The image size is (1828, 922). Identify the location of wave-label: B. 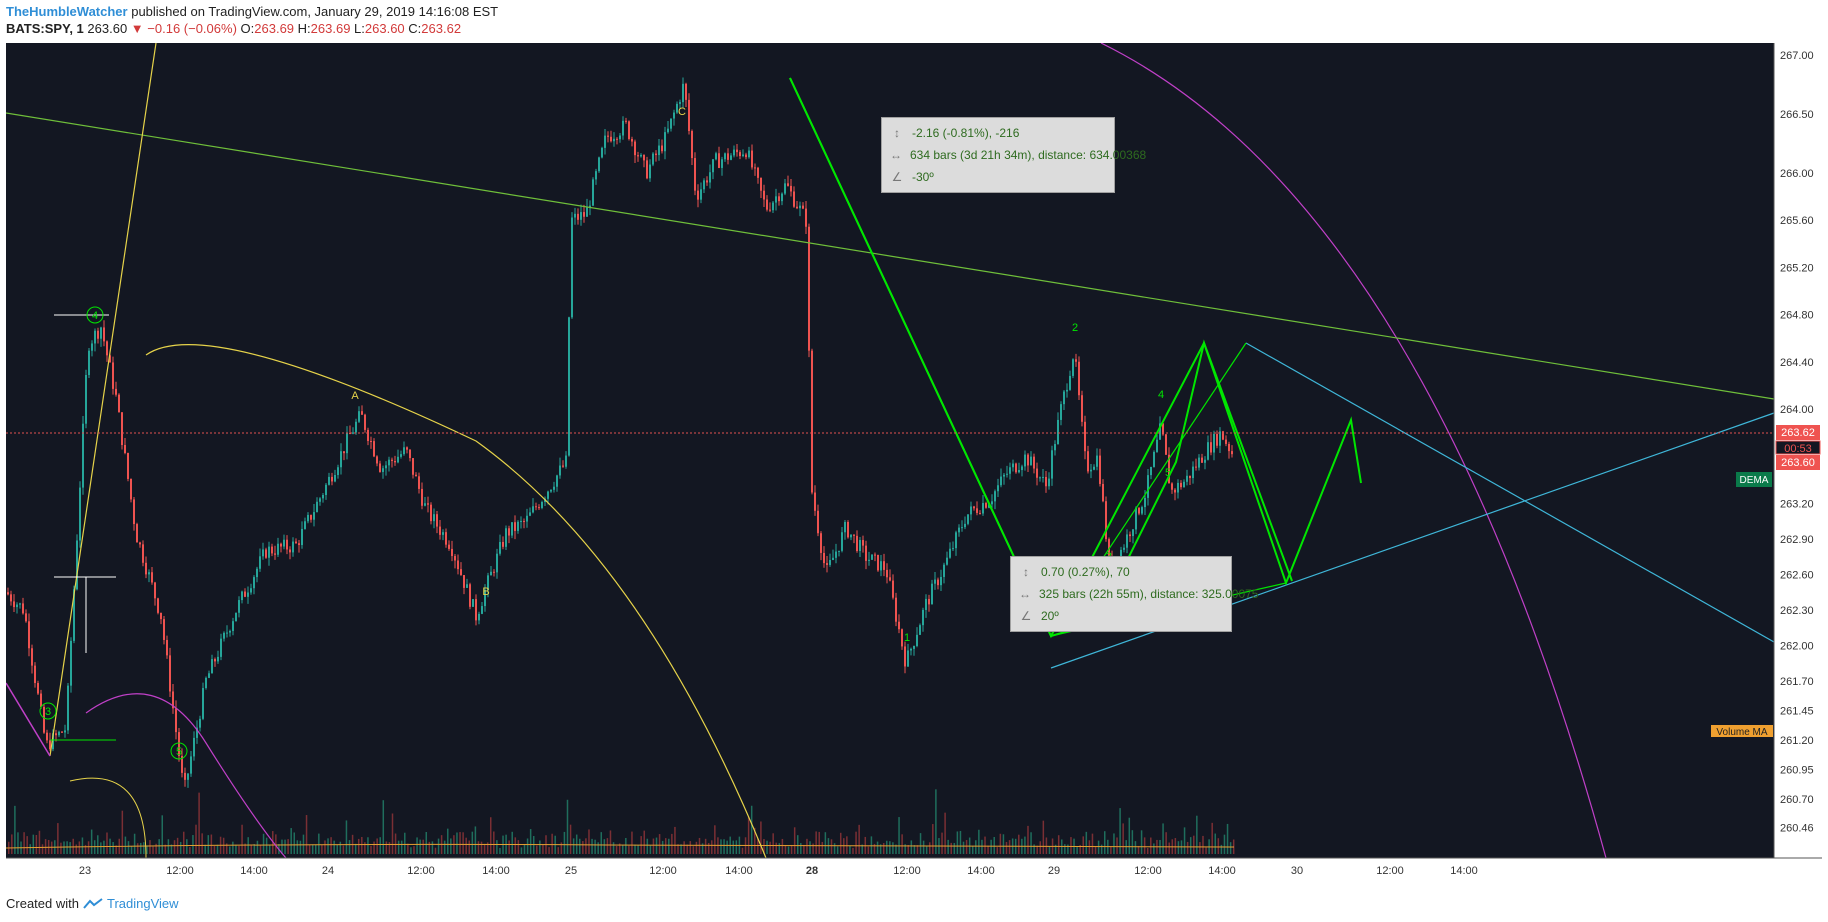
(485, 592).